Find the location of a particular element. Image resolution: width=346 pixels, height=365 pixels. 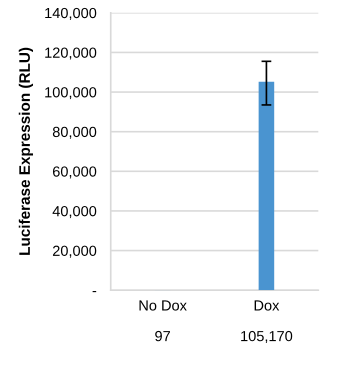

data-label: 105,170 is located at coordinates (266, 336).